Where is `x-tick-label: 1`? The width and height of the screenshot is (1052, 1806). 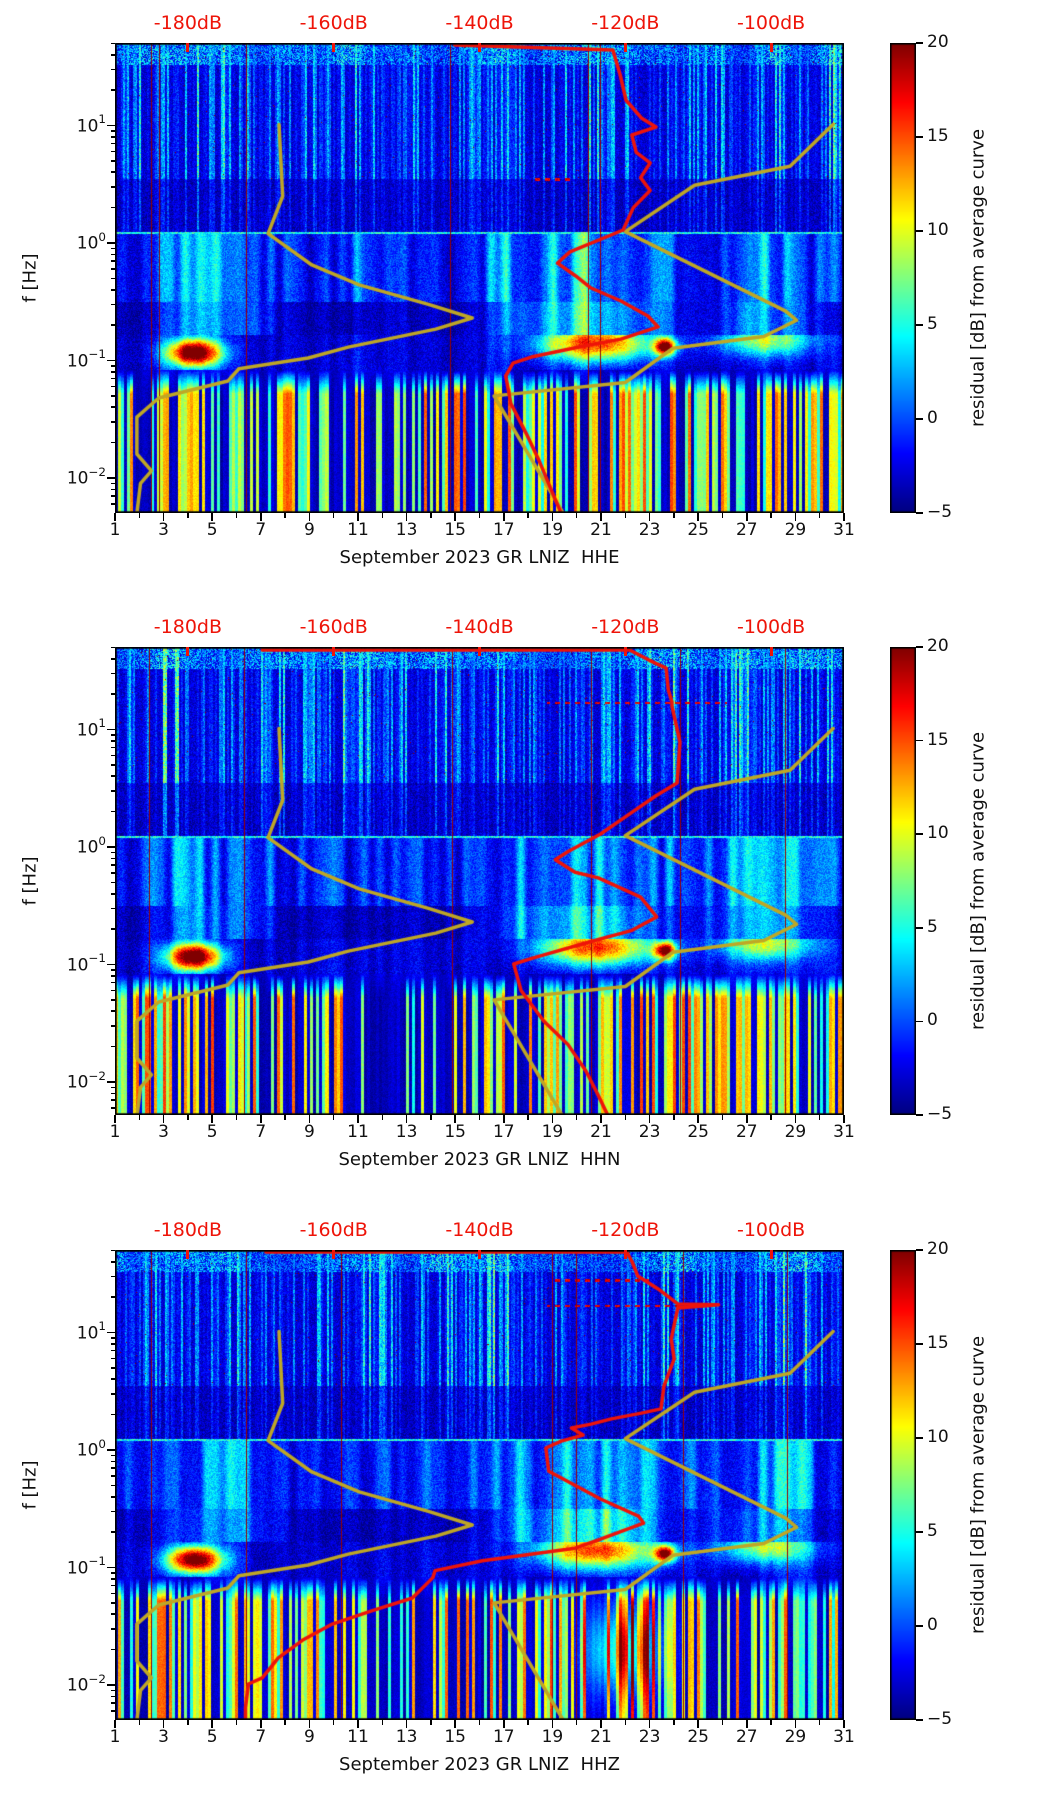
x-tick-label: 1 is located at coordinates (115, 1132).